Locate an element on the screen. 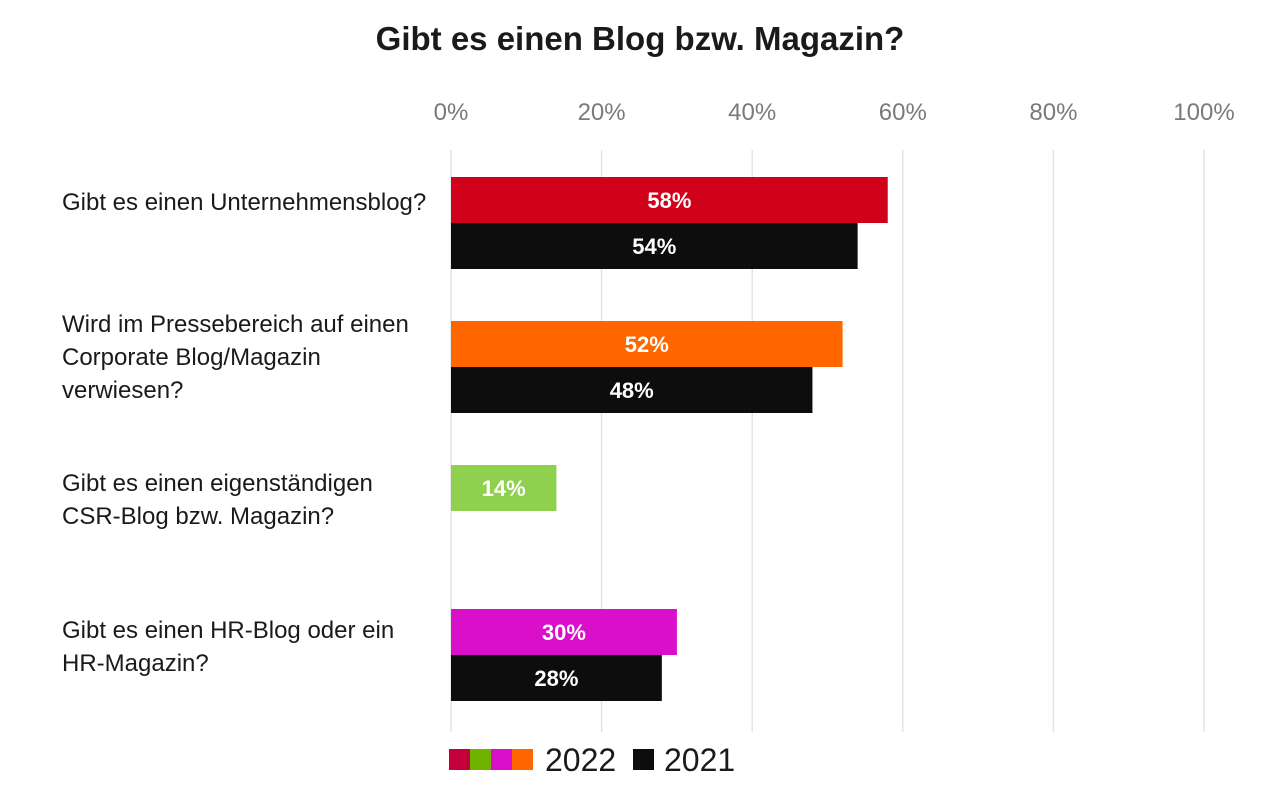  legend-label-2021: 2021 is located at coordinates (699, 760).